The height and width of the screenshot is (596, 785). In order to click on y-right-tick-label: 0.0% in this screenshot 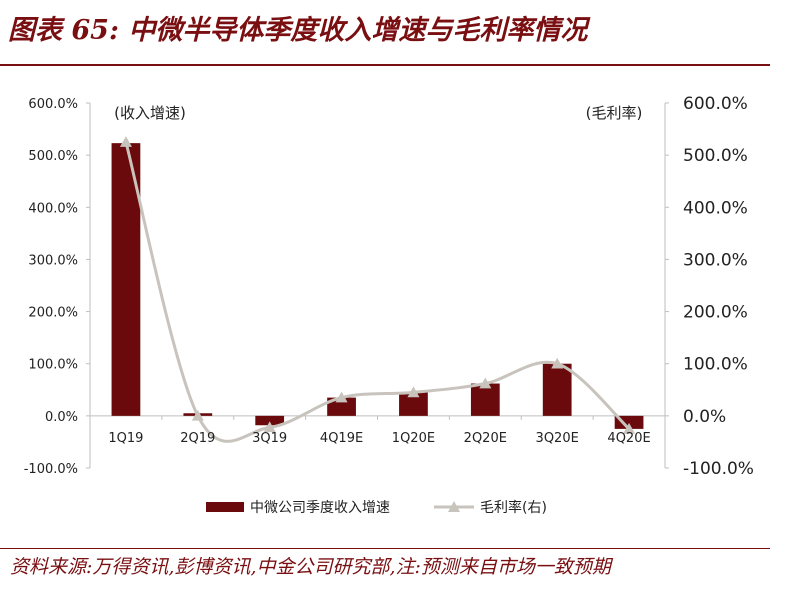, I will do `click(704, 417)`.